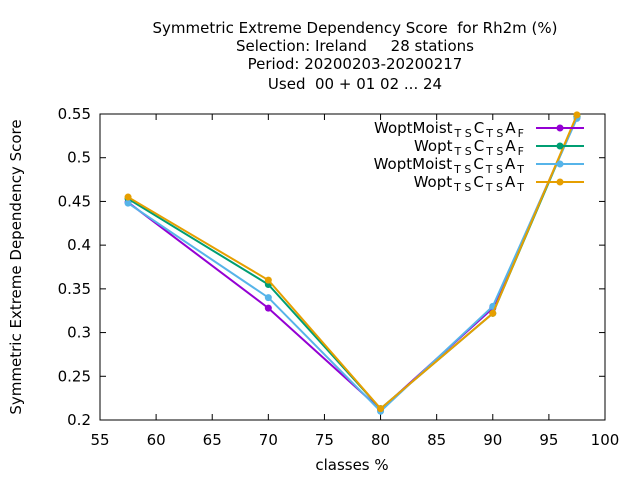  Describe the element at coordinates (492, 440) in the screenshot. I see `x-tick-label: 90` at that location.